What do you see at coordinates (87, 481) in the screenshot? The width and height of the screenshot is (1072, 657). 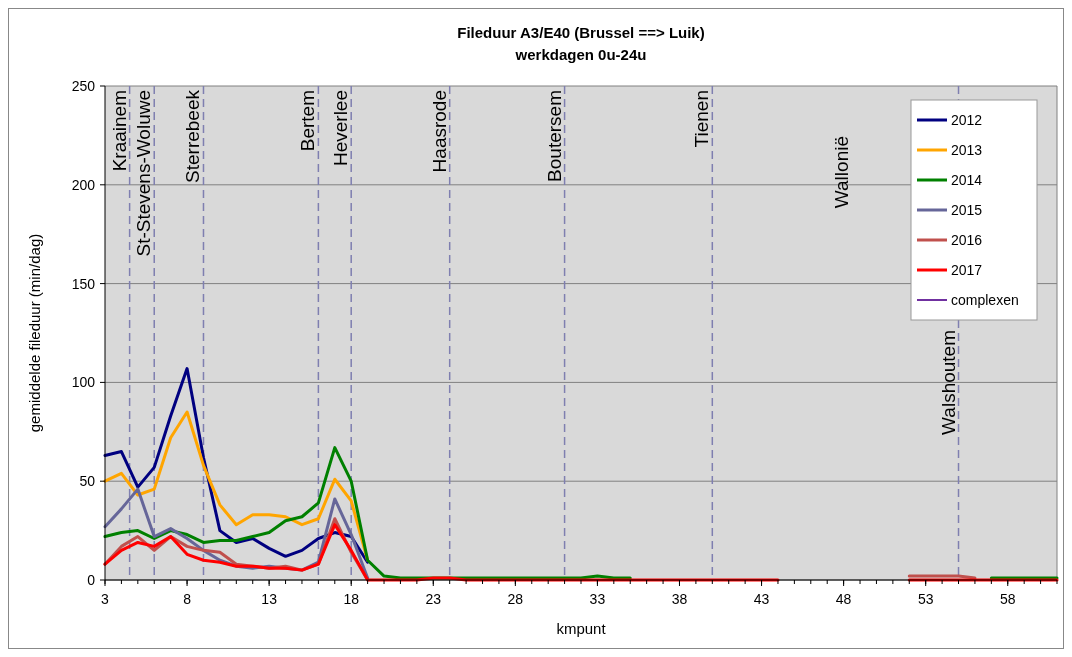 I see `y-tick-label: 50` at bounding box center [87, 481].